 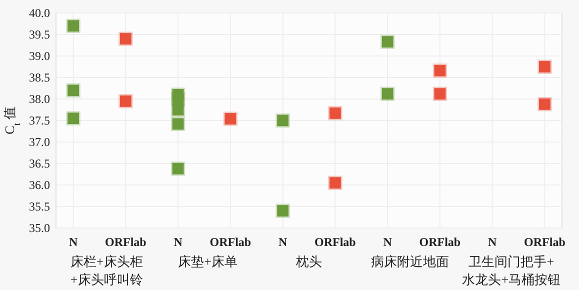 I want to click on text: 枕头, so click(x=308, y=261).